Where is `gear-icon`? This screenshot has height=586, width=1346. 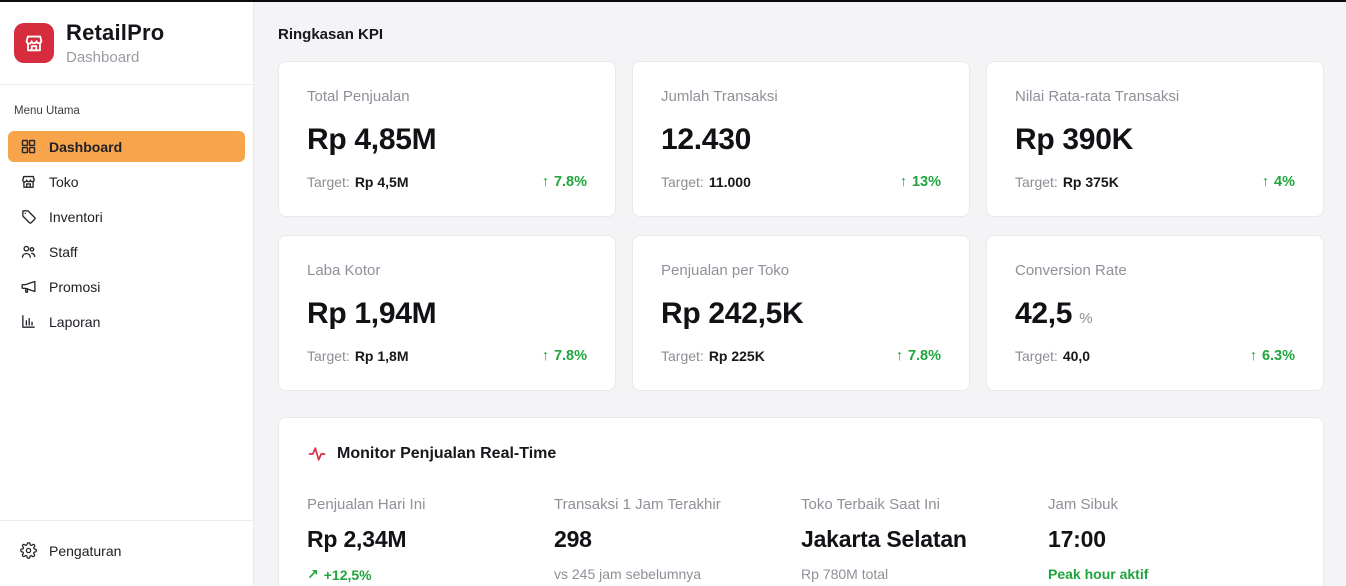 gear-icon is located at coordinates (28, 550).